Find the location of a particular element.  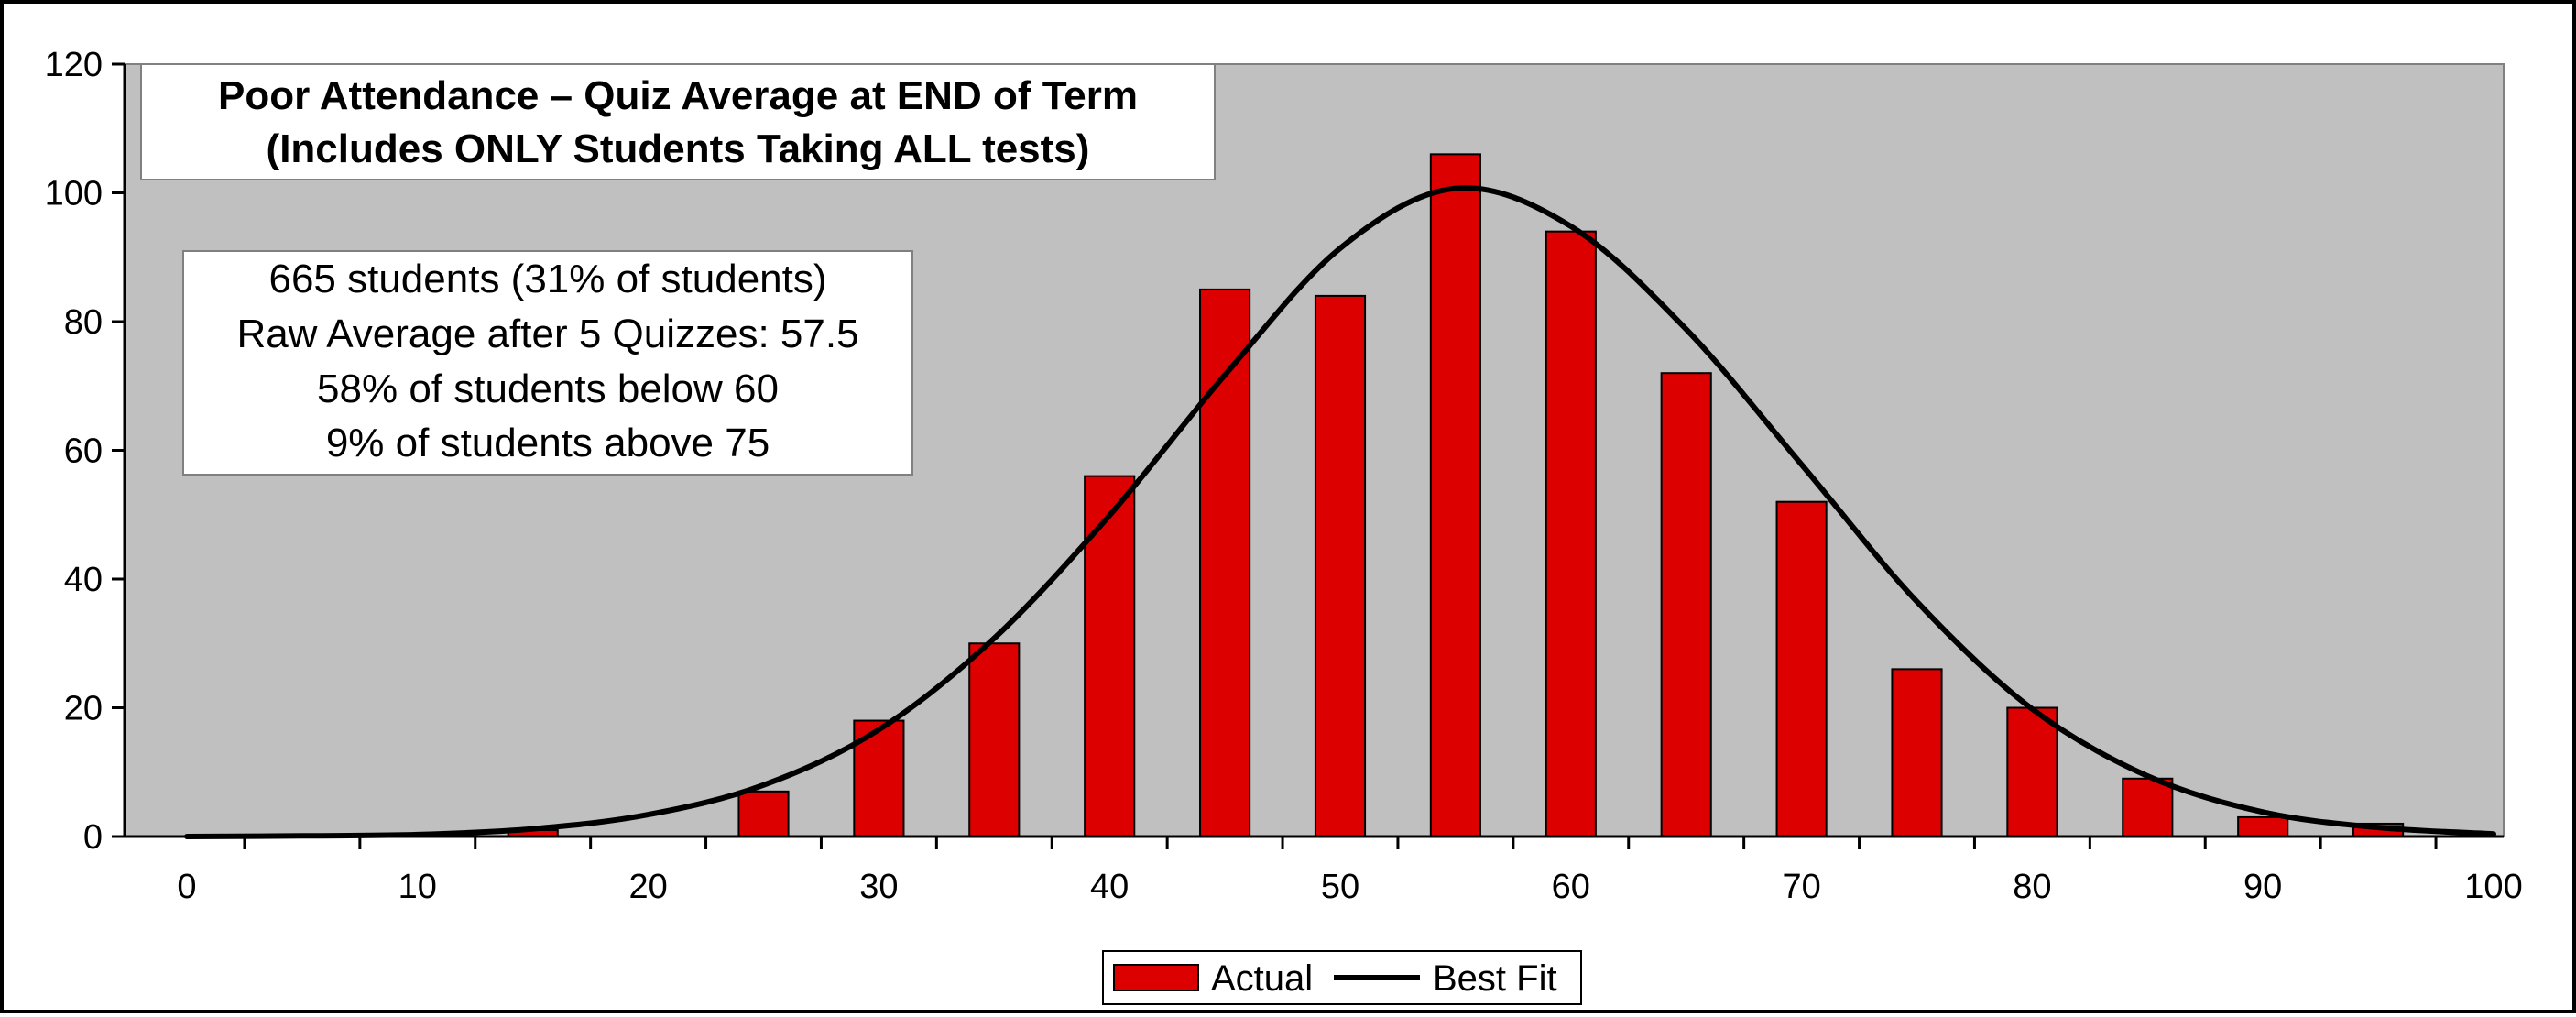

y-tick-label: 60 is located at coordinates (84, 451).